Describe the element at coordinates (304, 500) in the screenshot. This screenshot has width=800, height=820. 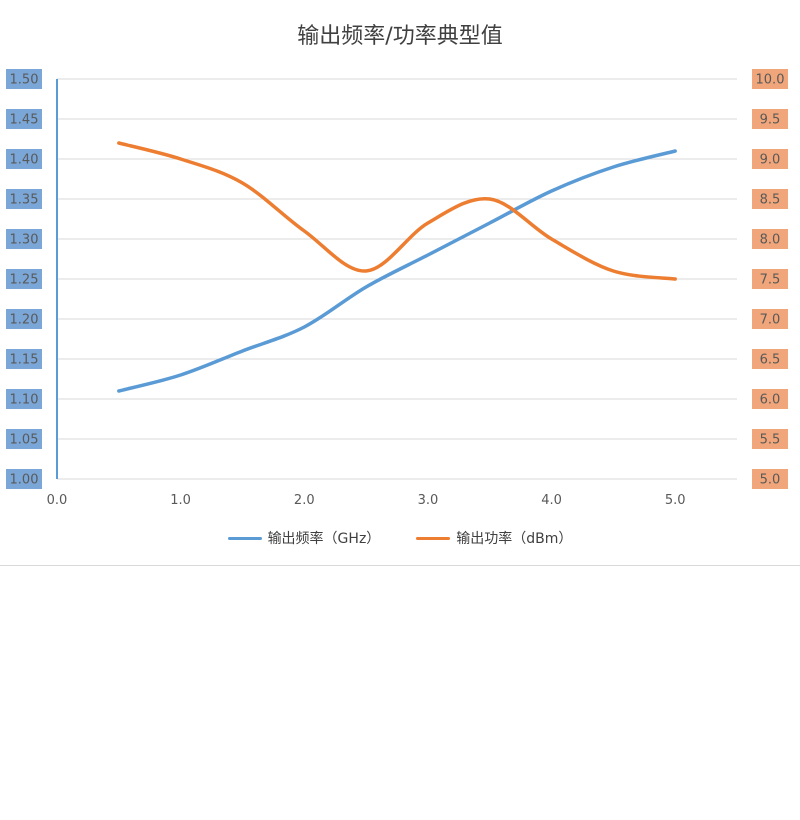
I see `x-tick-label: 2.0` at that location.